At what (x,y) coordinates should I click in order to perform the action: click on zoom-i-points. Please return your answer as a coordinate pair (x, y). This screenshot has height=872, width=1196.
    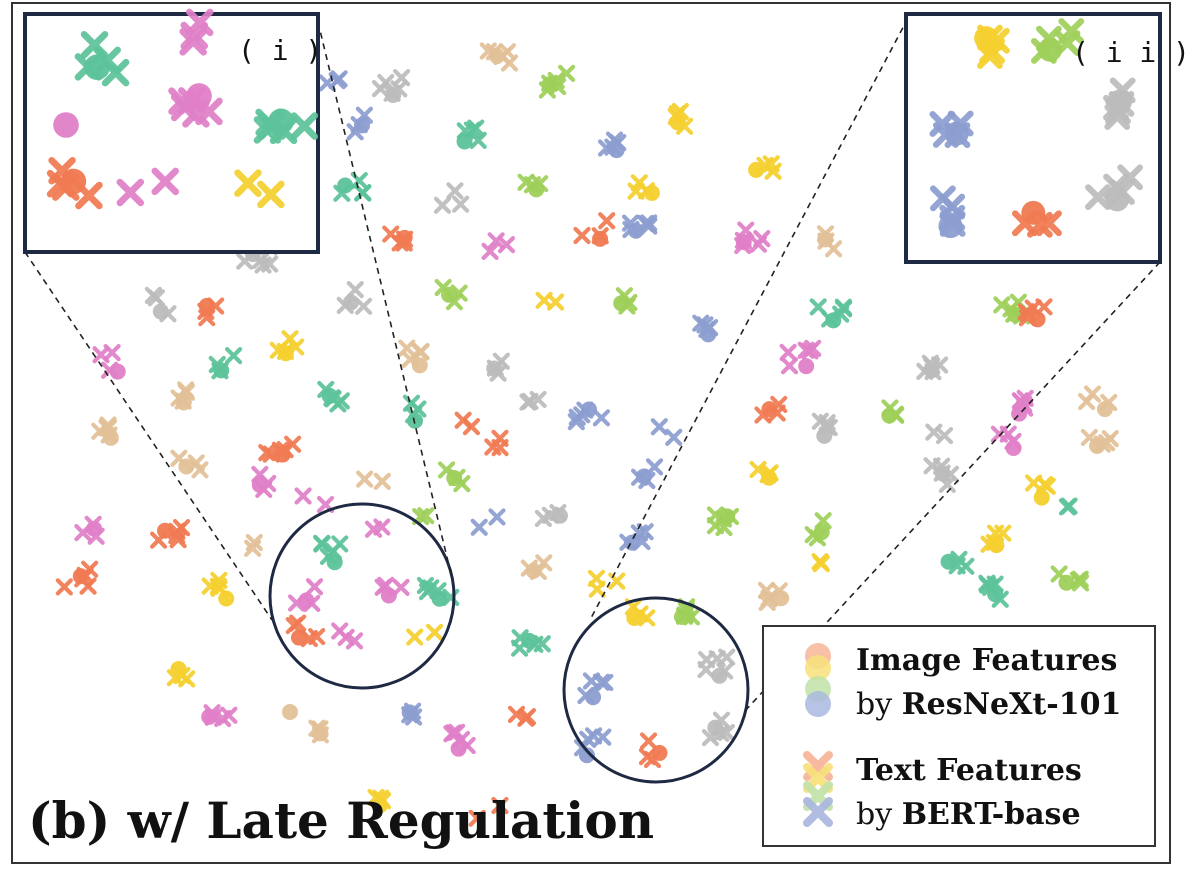
    Looking at the image, I should click on (182, 109).